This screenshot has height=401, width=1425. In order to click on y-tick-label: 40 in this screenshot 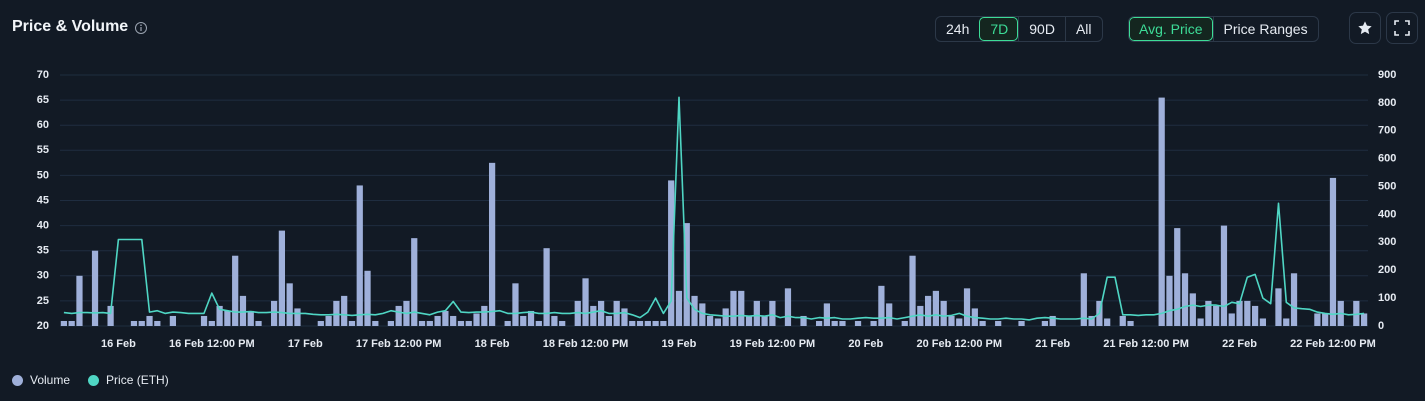, I will do `click(43, 226)`.